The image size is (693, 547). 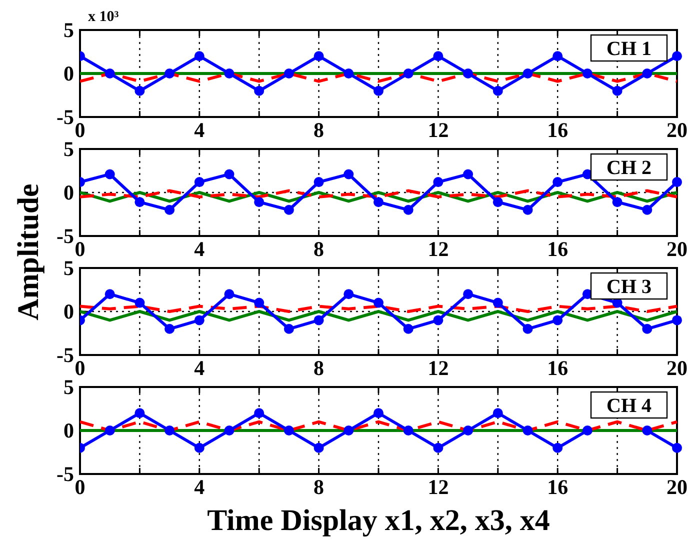 What do you see at coordinates (629, 49) in the screenshot?
I see `annotation: CH 1` at bounding box center [629, 49].